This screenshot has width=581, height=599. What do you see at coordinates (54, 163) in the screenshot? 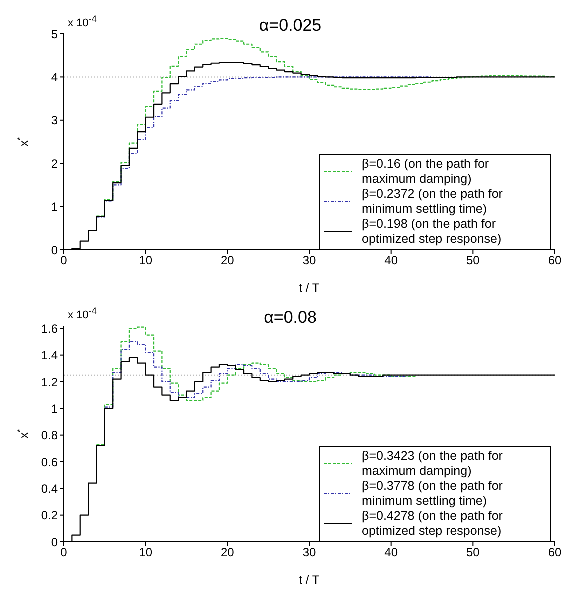
I see `y-tick-label: 2` at bounding box center [54, 163].